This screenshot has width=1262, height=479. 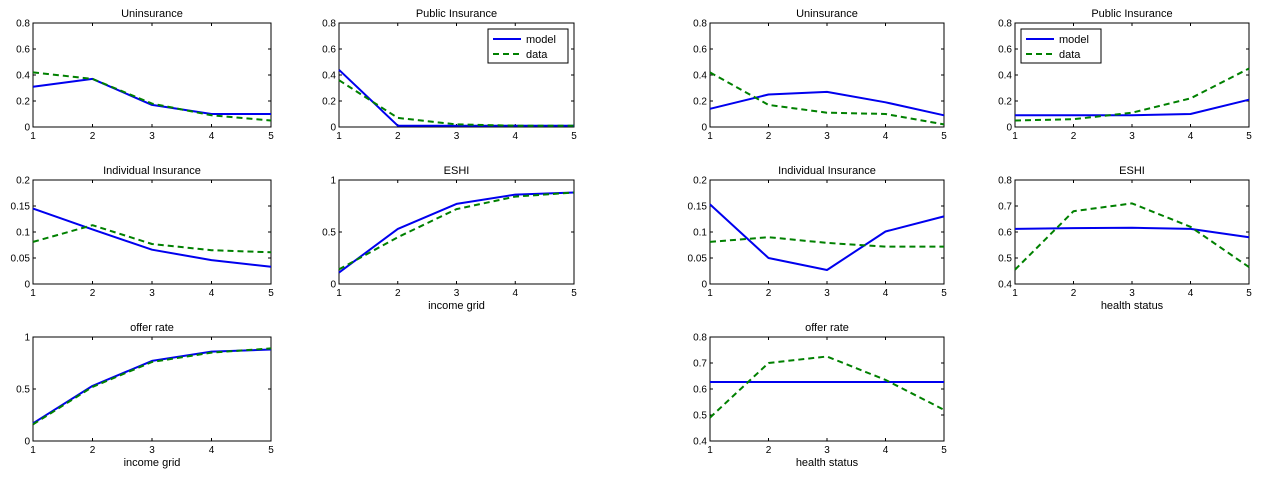 What do you see at coordinates (152, 463) in the screenshot?
I see `x-axis-label: income grid` at bounding box center [152, 463].